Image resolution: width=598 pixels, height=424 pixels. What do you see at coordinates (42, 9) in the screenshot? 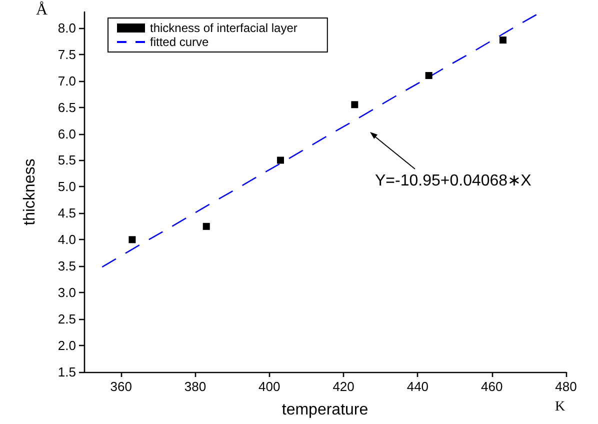
I see `text: Å` at bounding box center [42, 9].